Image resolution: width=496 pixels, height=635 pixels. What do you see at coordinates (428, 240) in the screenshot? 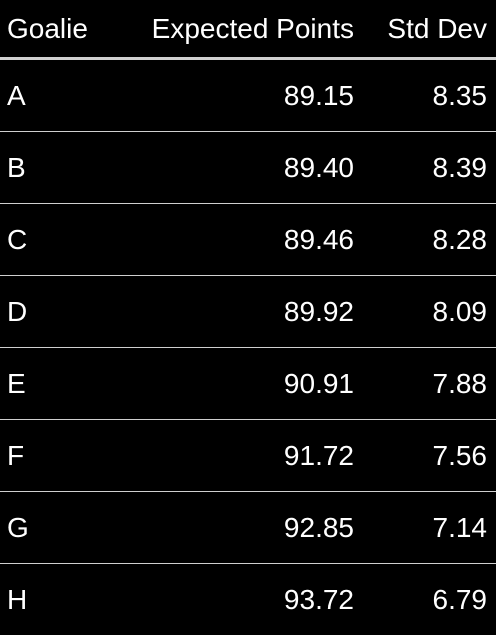
I see `std-dev-cell: 8.28` at bounding box center [428, 240].